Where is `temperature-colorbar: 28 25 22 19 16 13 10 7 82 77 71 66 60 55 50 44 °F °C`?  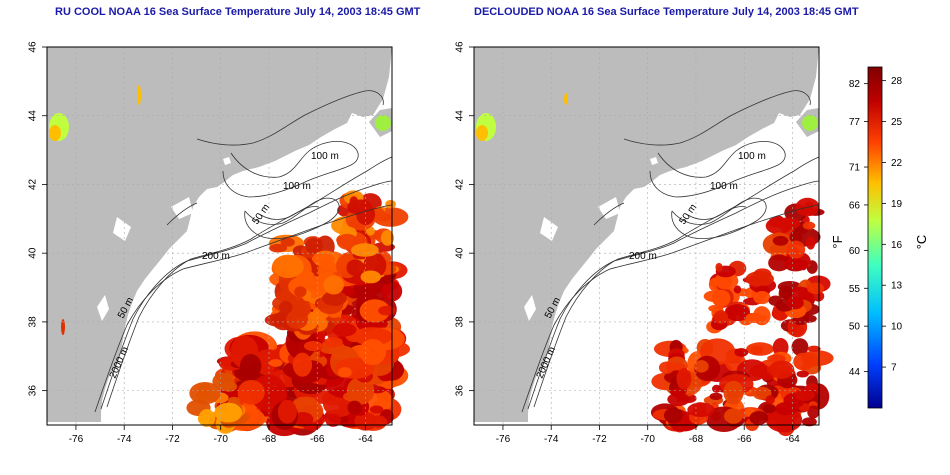 temperature-colorbar: 28 25 22 19 16 13 10 7 82 77 71 66 60 55 50 44 °F °C is located at coordinates (879, 237).